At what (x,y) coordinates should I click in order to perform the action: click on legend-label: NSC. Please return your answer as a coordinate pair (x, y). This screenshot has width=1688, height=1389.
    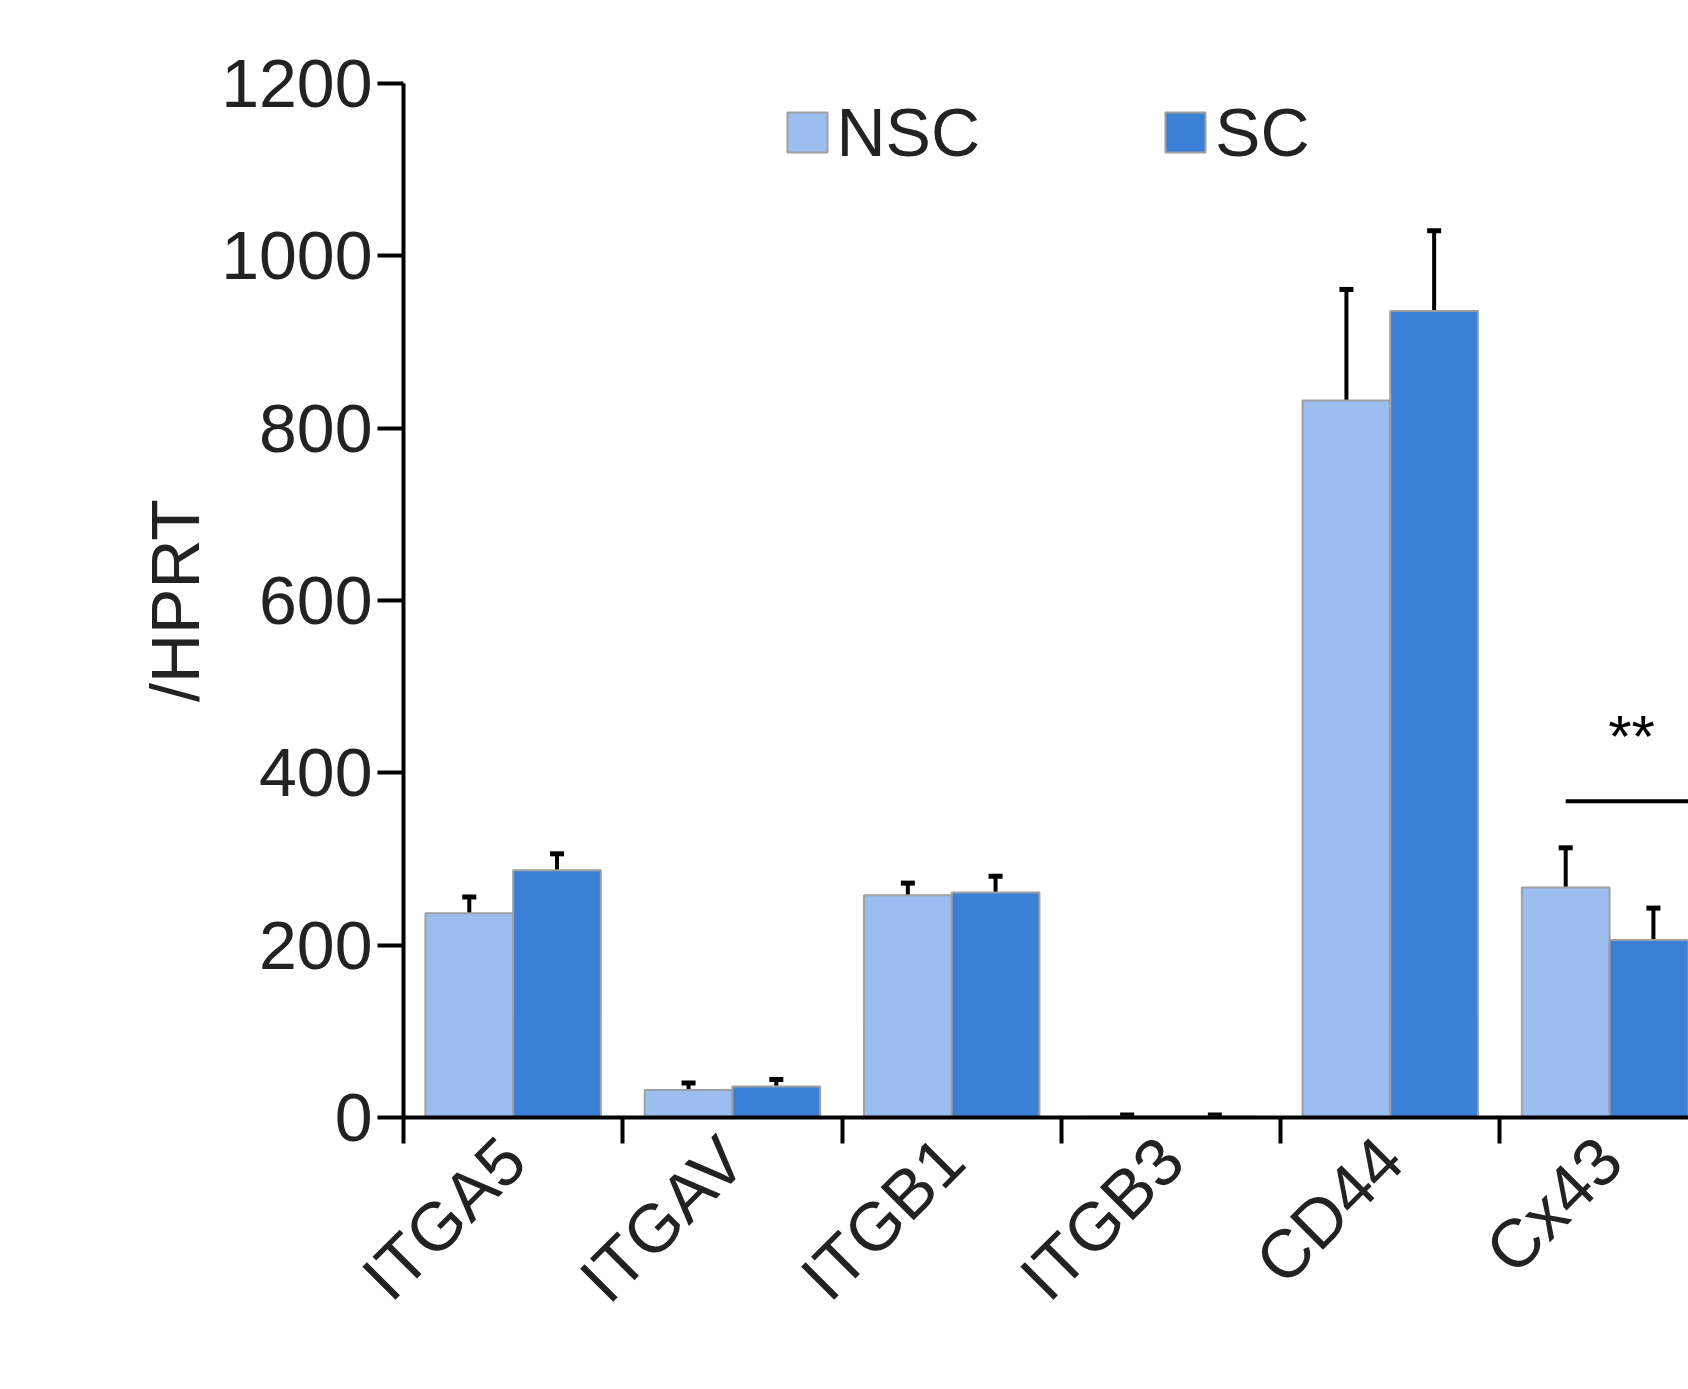
    Looking at the image, I should click on (908, 132).